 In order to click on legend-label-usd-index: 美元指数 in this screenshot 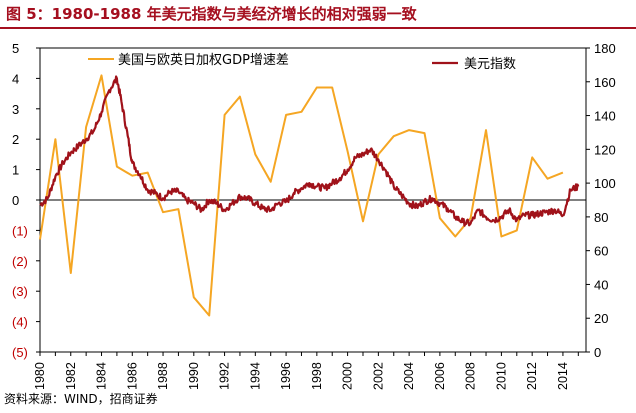, I will do `click(490, 64)`.